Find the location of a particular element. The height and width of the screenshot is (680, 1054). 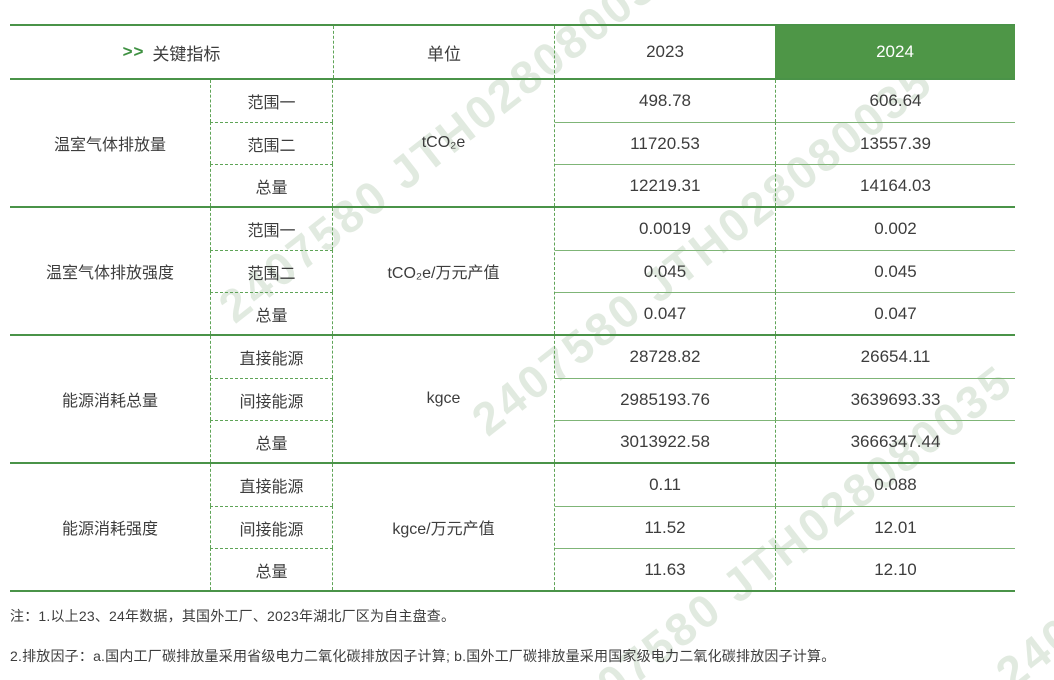

value-2023: 12219.31 is located at coordinates (665, 185).